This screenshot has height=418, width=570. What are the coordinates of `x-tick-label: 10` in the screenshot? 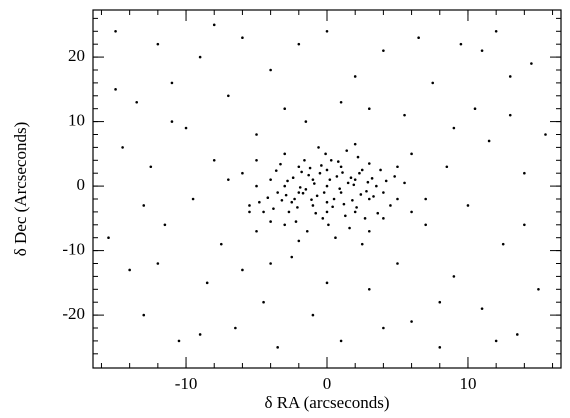 It's located at (467, 383).